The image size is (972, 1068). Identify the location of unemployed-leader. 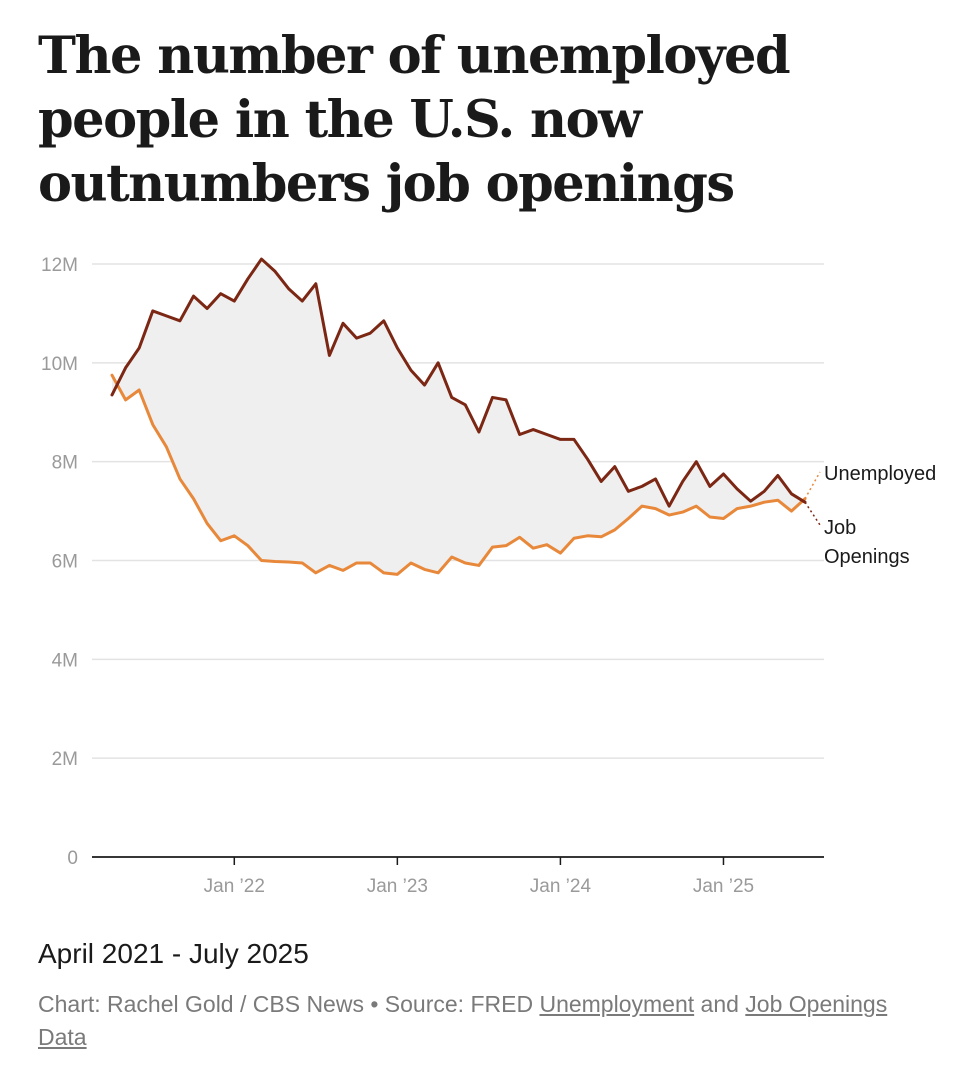
(812, 485).